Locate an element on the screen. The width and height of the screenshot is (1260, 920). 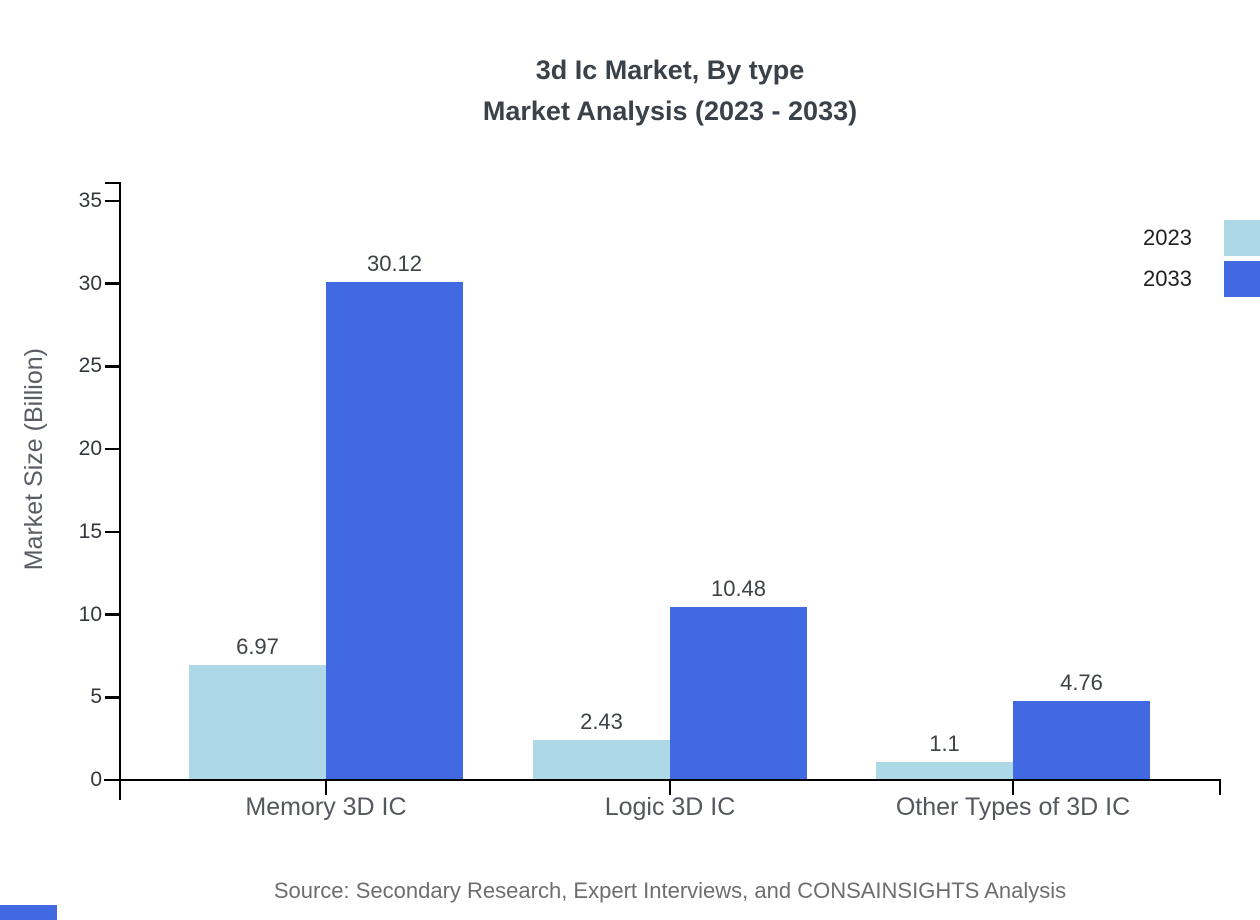
bar-value-label: 4.76 is located at coordinates (1081, 683).